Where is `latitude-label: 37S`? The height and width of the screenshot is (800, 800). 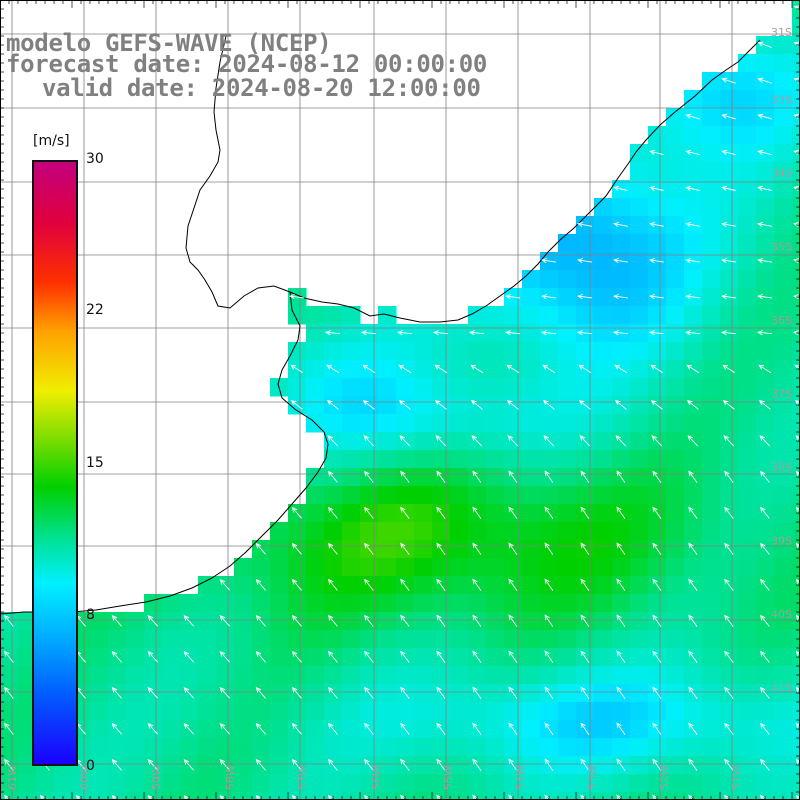 latitude-label: 37S is located at coordinates (781, 394).